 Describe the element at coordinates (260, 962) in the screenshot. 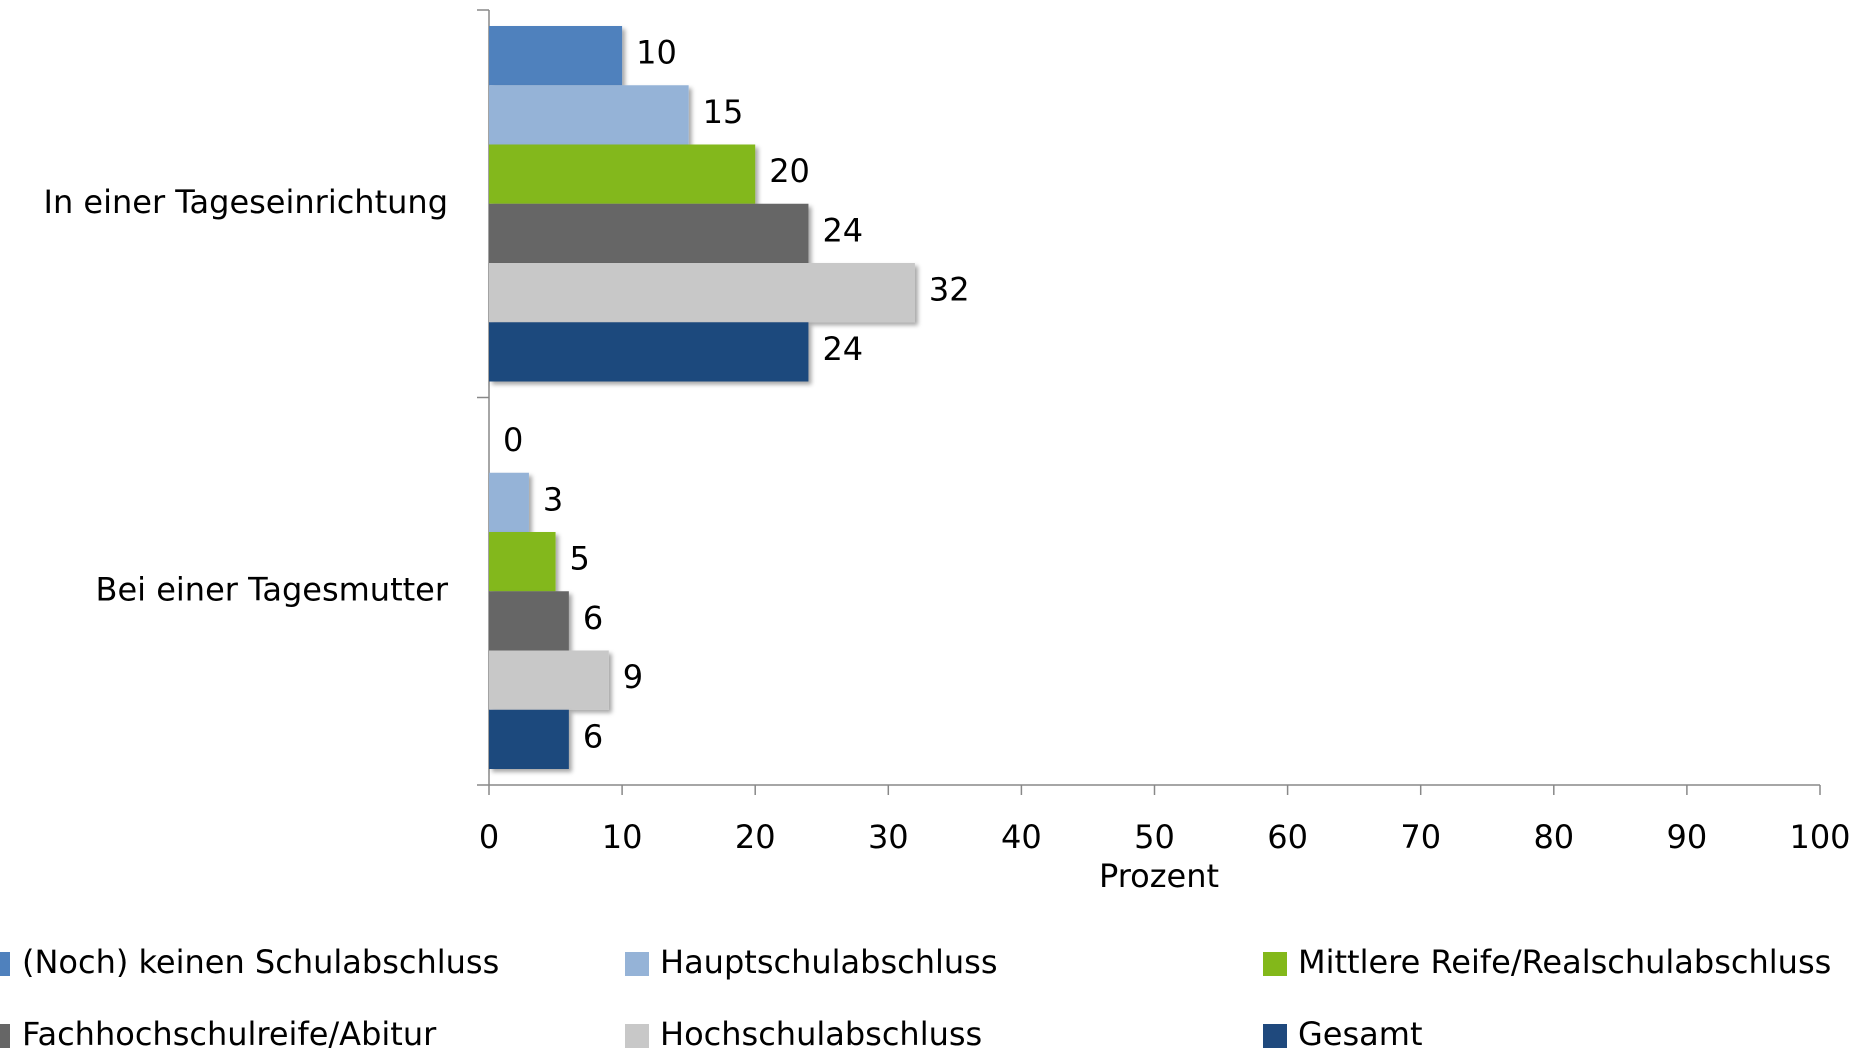

I see `legend-label: (Noch) keinen Schulabschluss` at that location.